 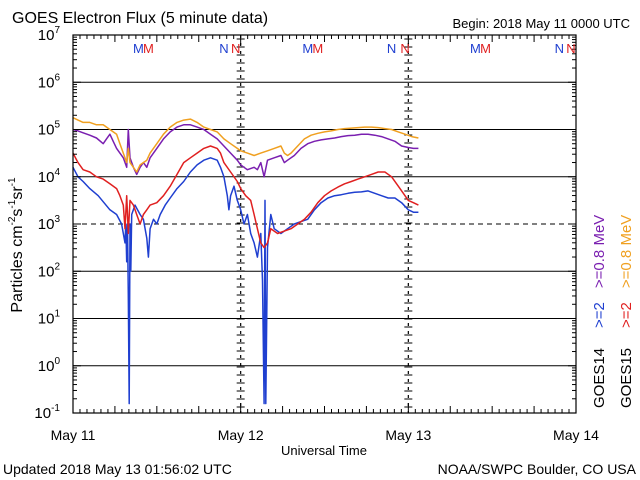 I want to click on y-tick-label: 10⁵, so click(x=49, y=129).